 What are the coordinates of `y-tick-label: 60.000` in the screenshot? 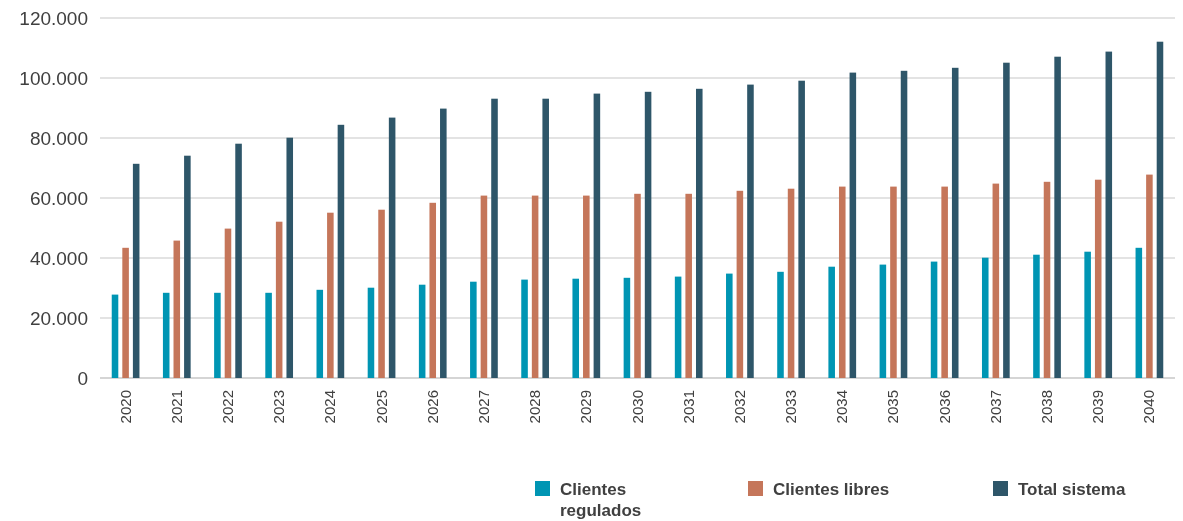 It's located at (58, 198).